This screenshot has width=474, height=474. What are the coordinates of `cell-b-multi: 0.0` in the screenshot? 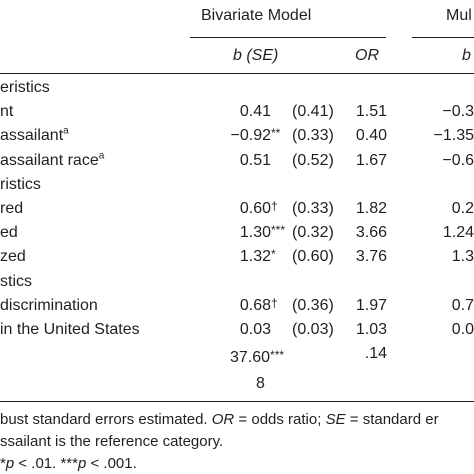 It's located at (462, 329).